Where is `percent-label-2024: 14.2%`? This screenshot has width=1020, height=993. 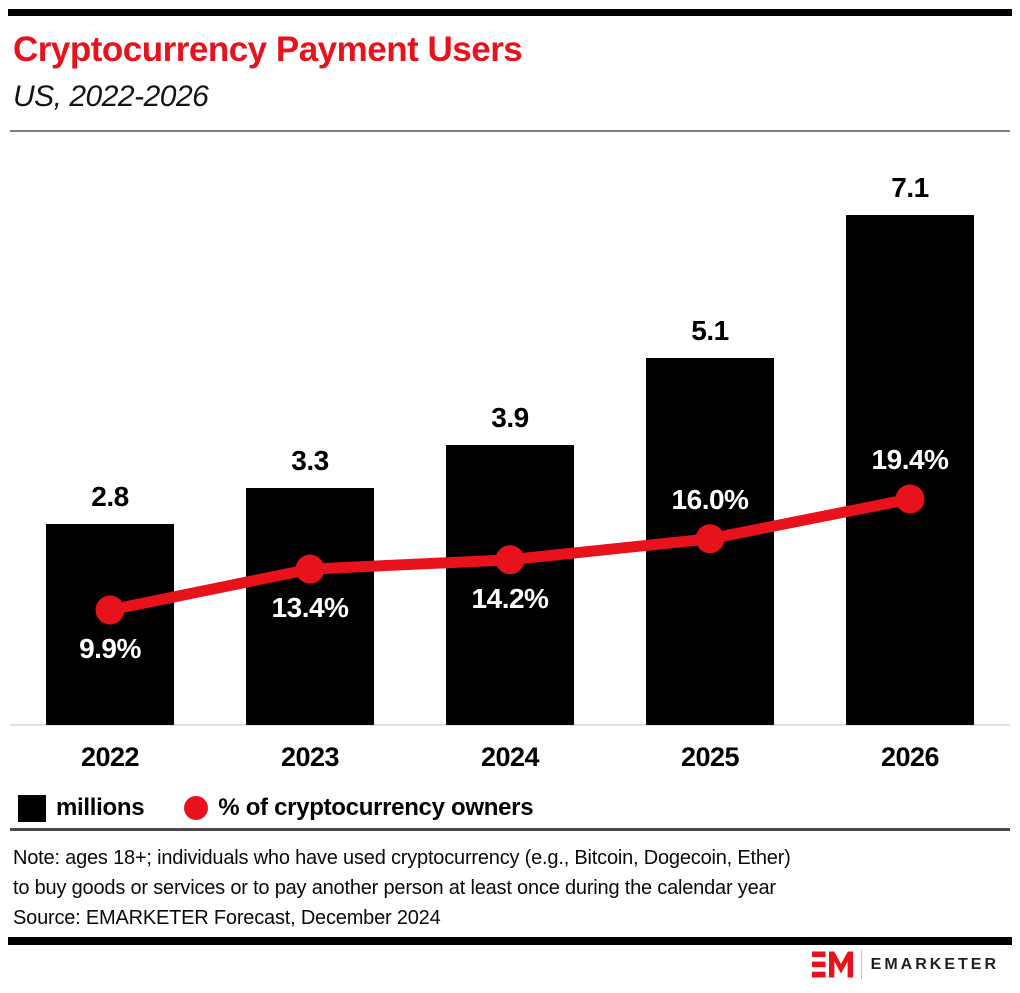
percent-label-2024: 14.2% is located at coordinates (510, 598).